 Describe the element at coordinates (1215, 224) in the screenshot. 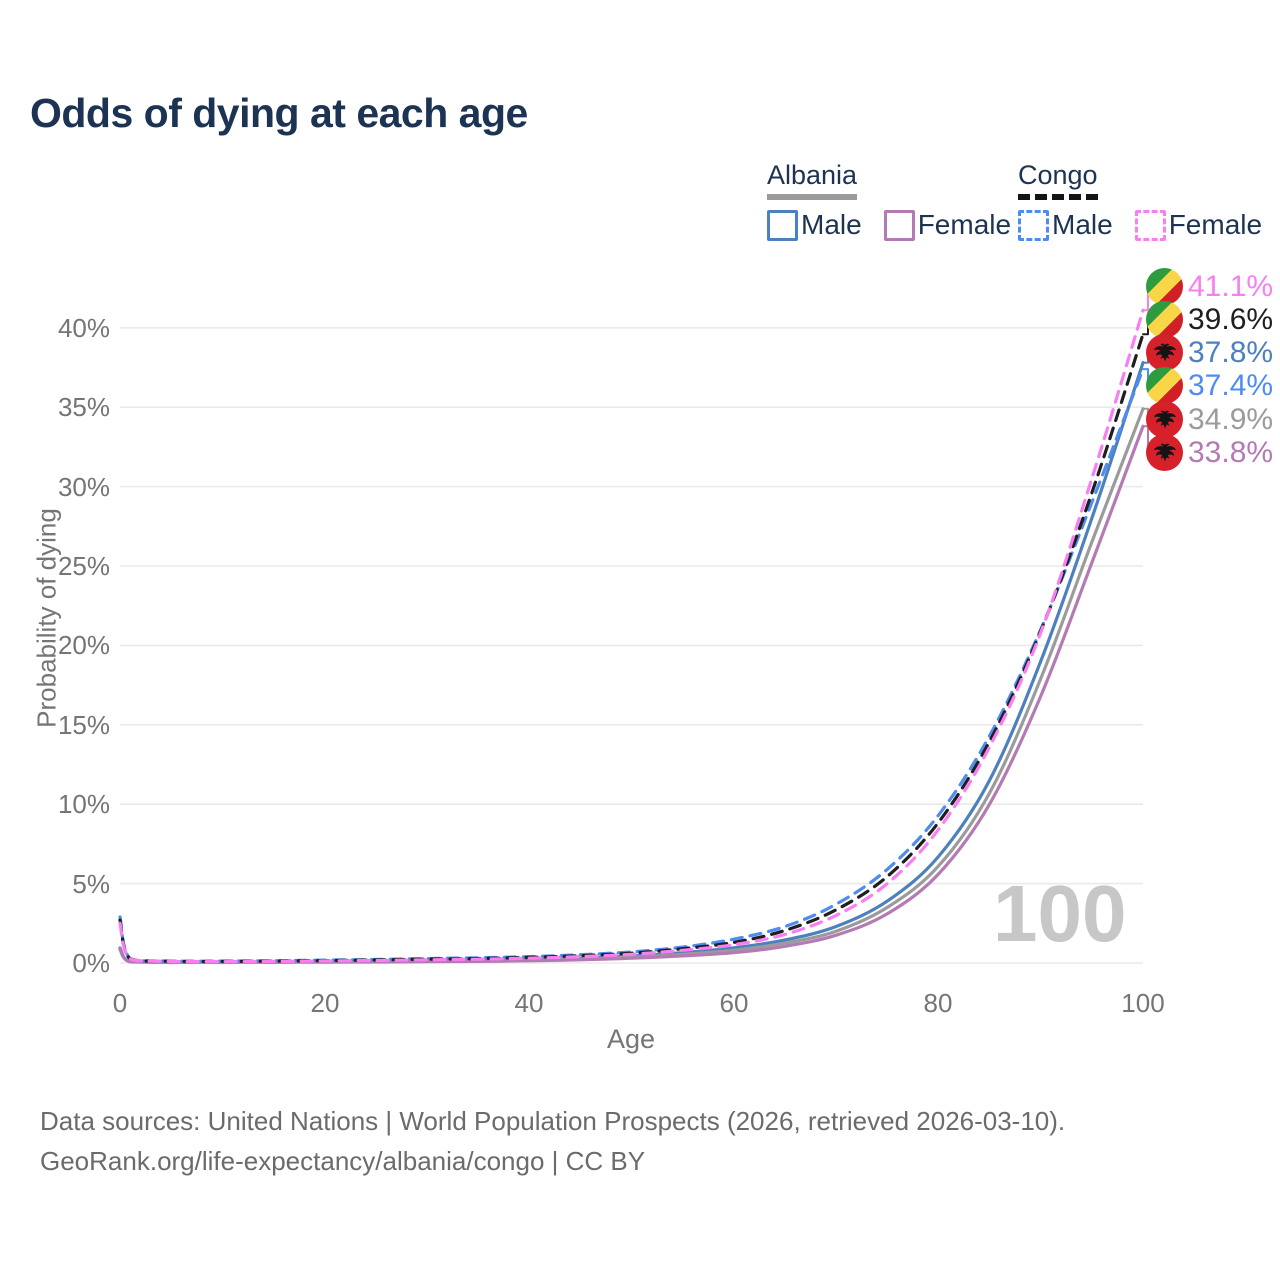

I see `legend-label-congo-female: Female` at that location.